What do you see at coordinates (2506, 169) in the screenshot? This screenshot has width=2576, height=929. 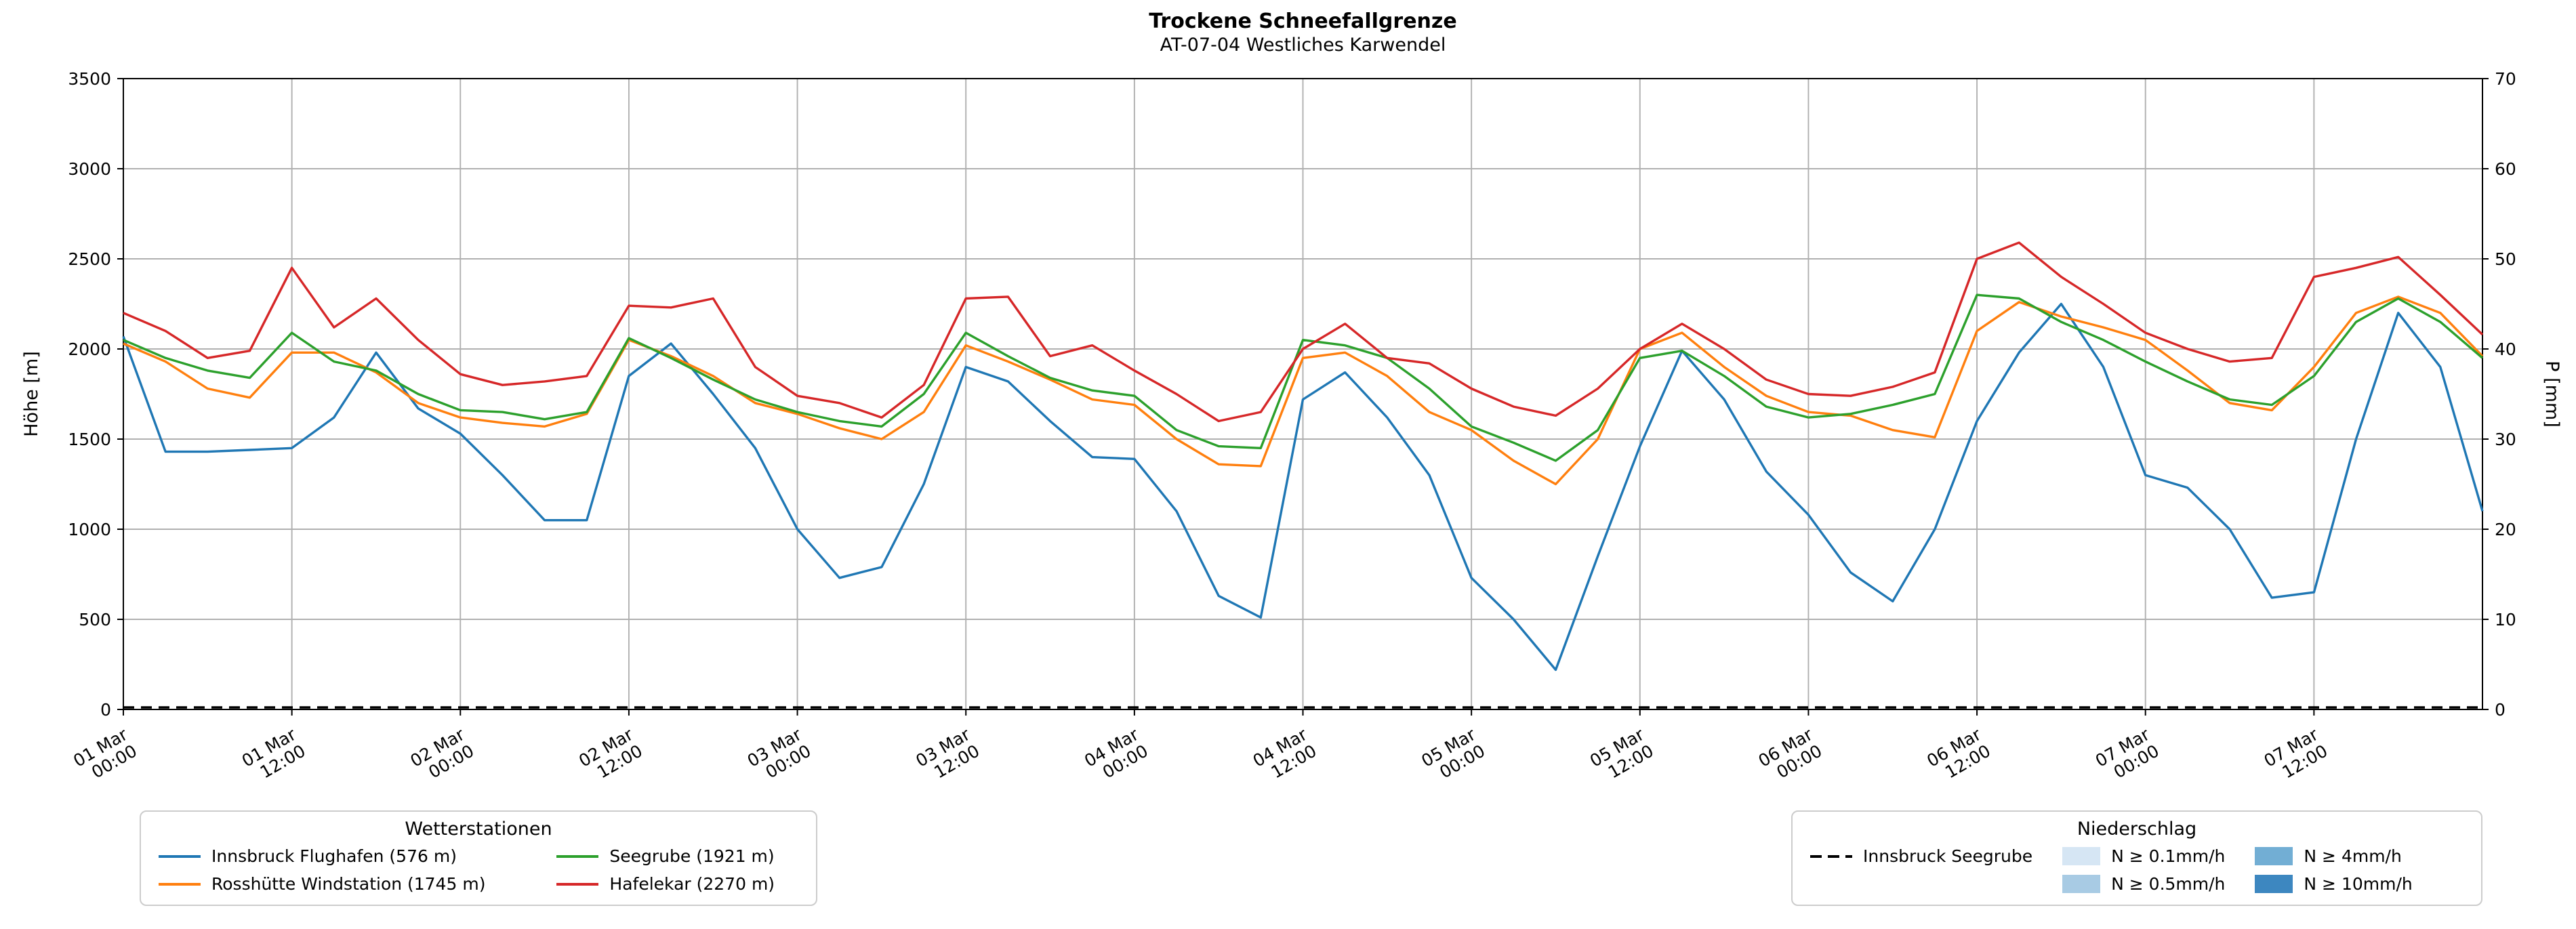 I see `svg-text: 60` at bounding box center [2506, 169].